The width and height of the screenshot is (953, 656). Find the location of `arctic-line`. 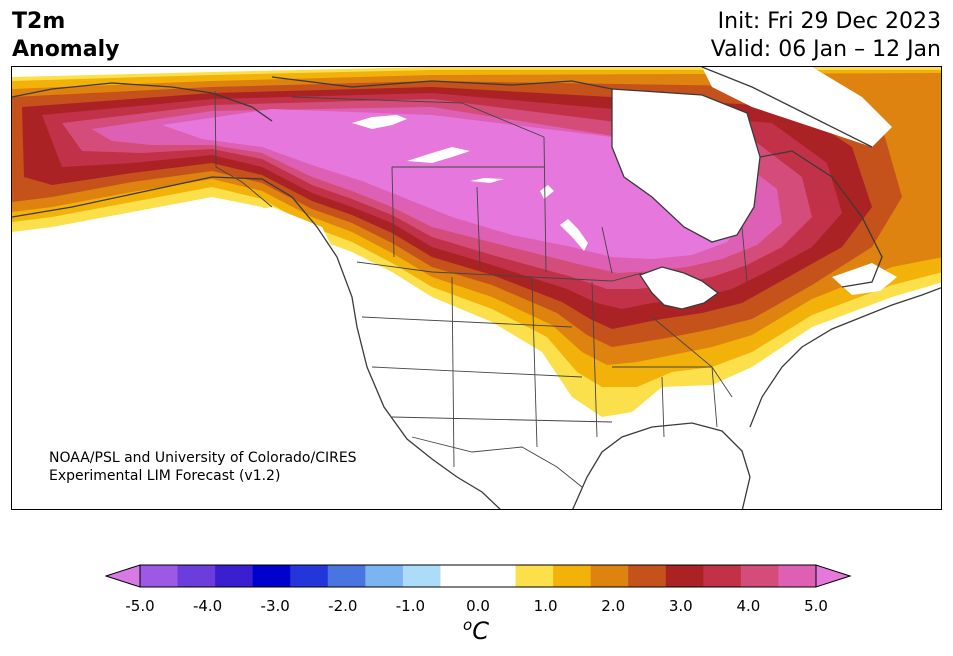

arctic-line is located at coordinates (572, 107).